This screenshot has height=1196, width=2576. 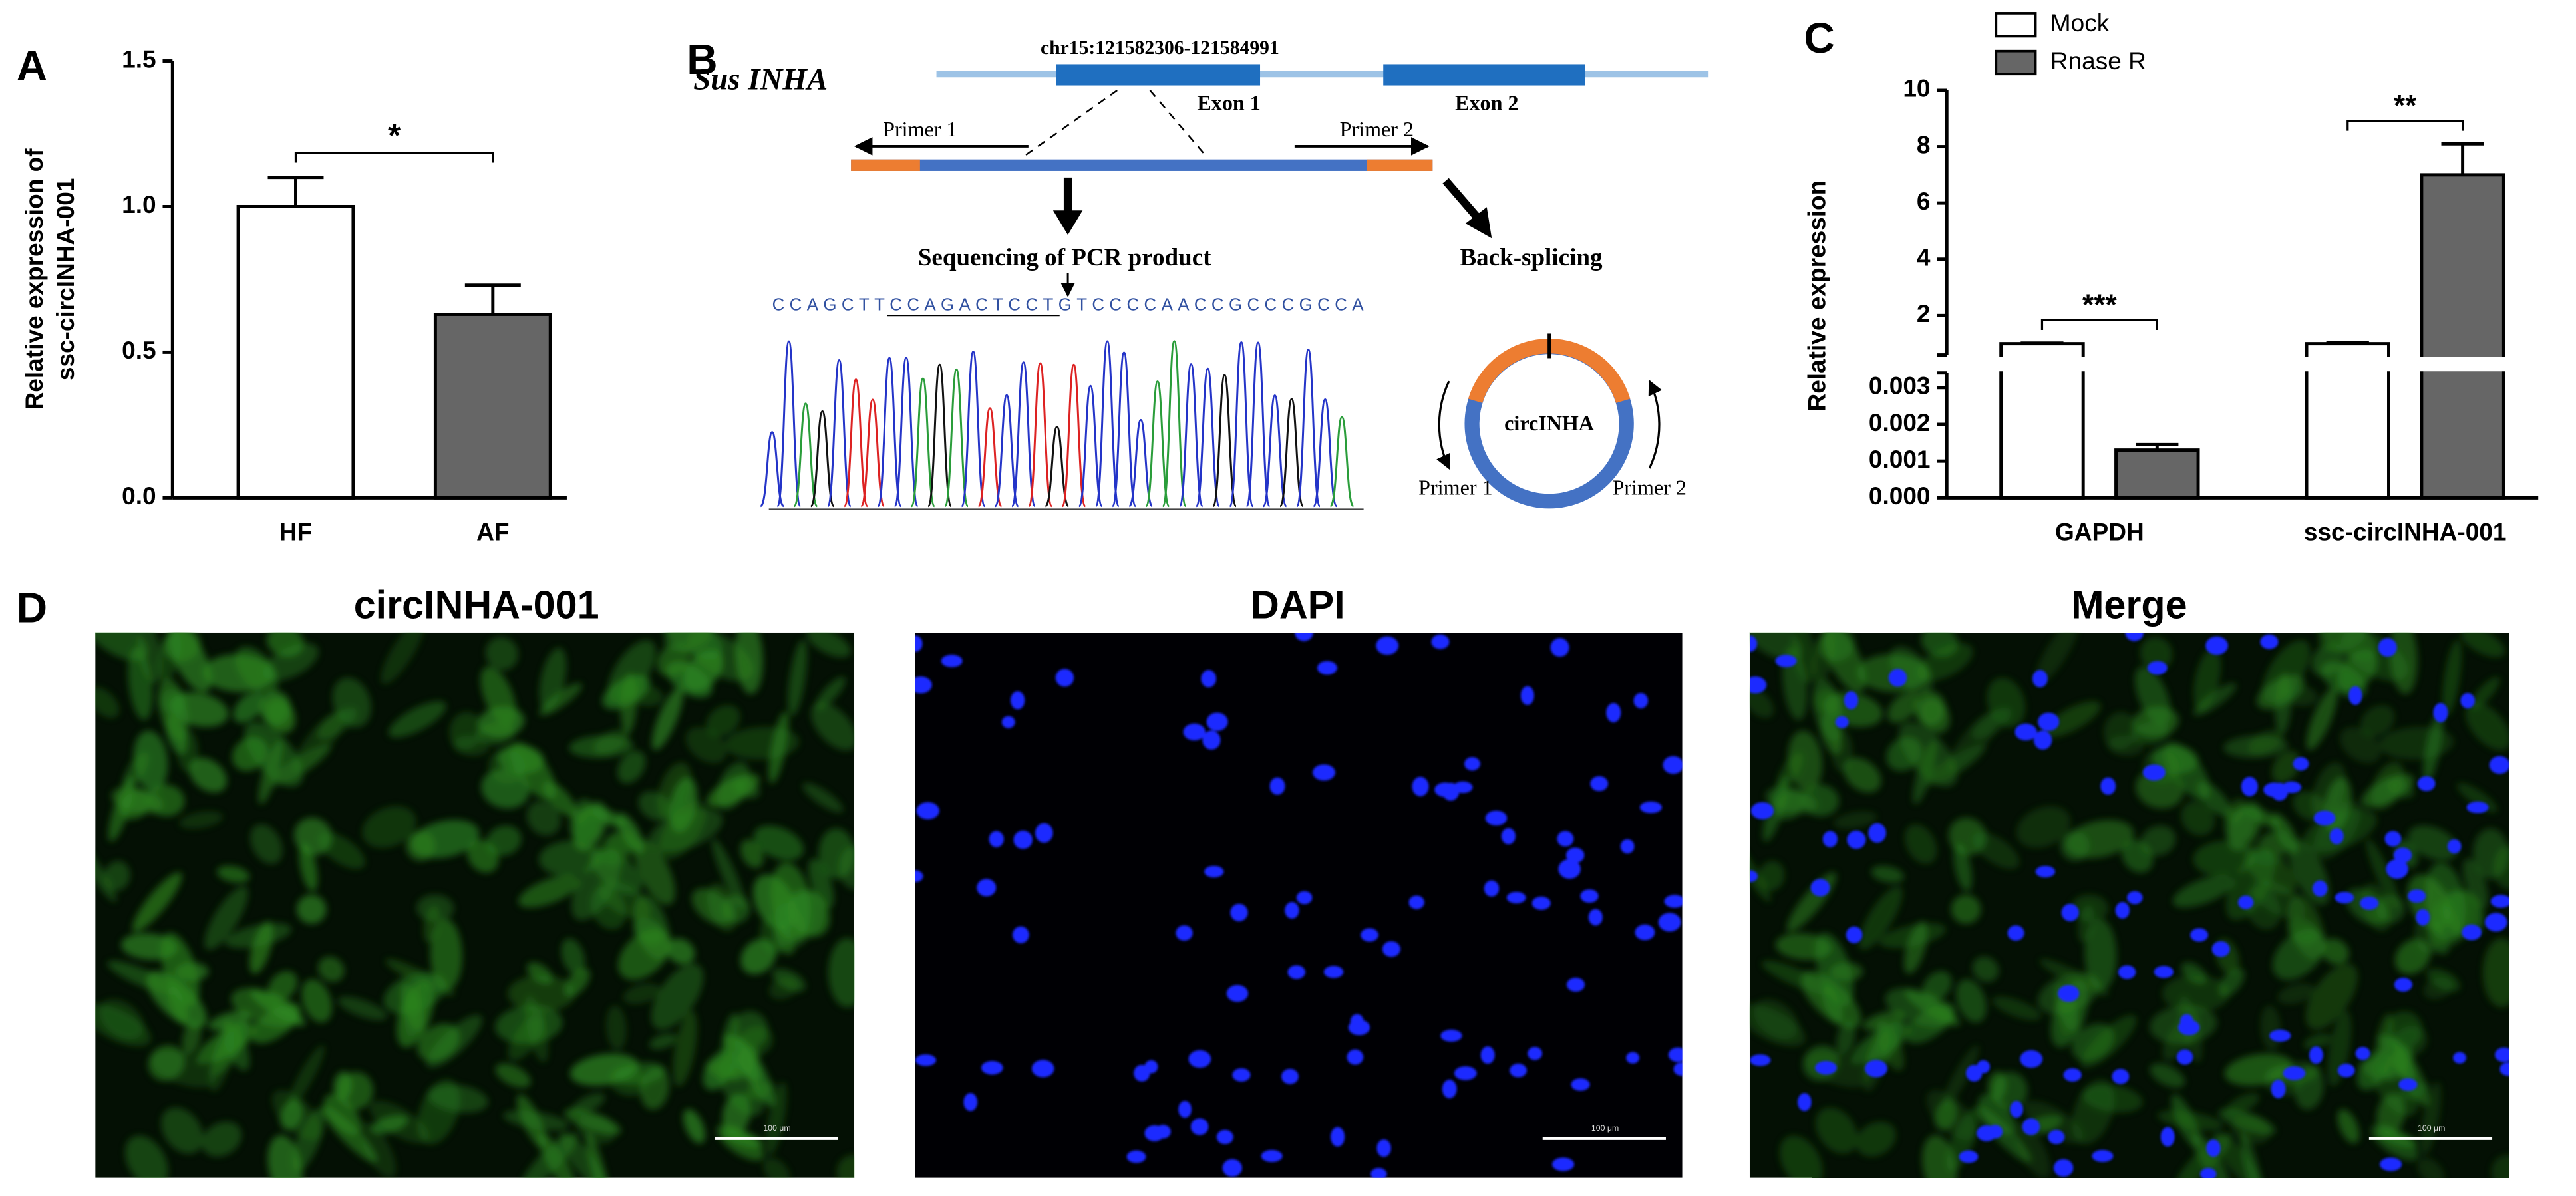 What do you see at coordinates (1924, 201) in the screenshot?
I see `y-tick-label: 6` at bounding box center [1924, 201].